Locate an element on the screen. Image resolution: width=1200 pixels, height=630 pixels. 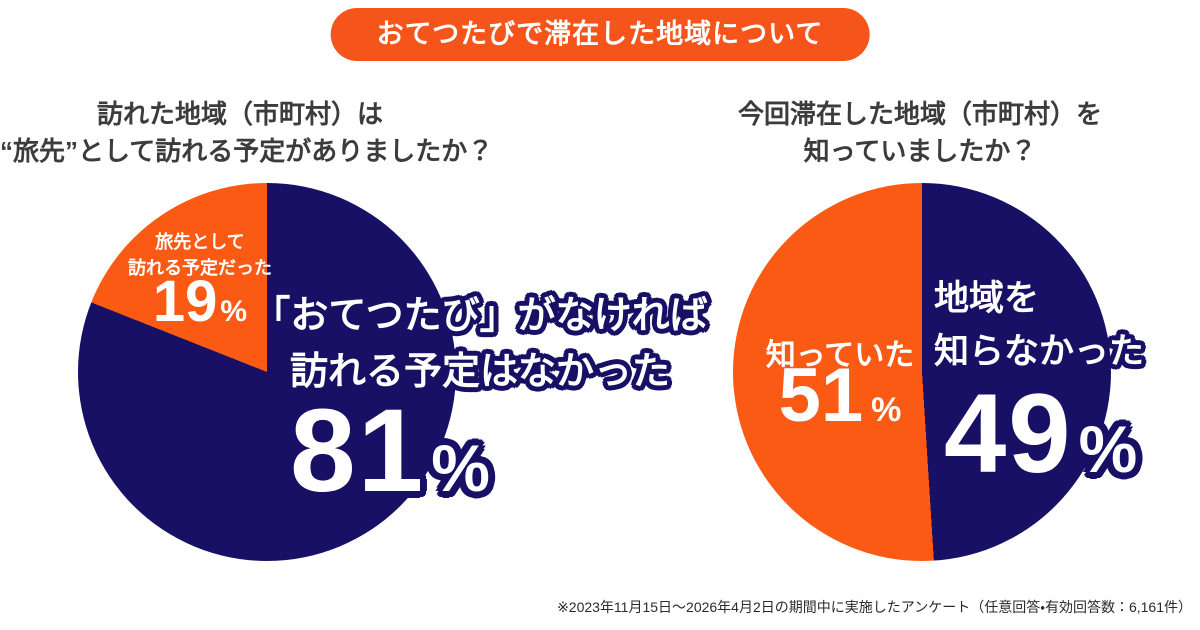
right-pie-orange-percent-sign: % is located at coordinates (886, 410).